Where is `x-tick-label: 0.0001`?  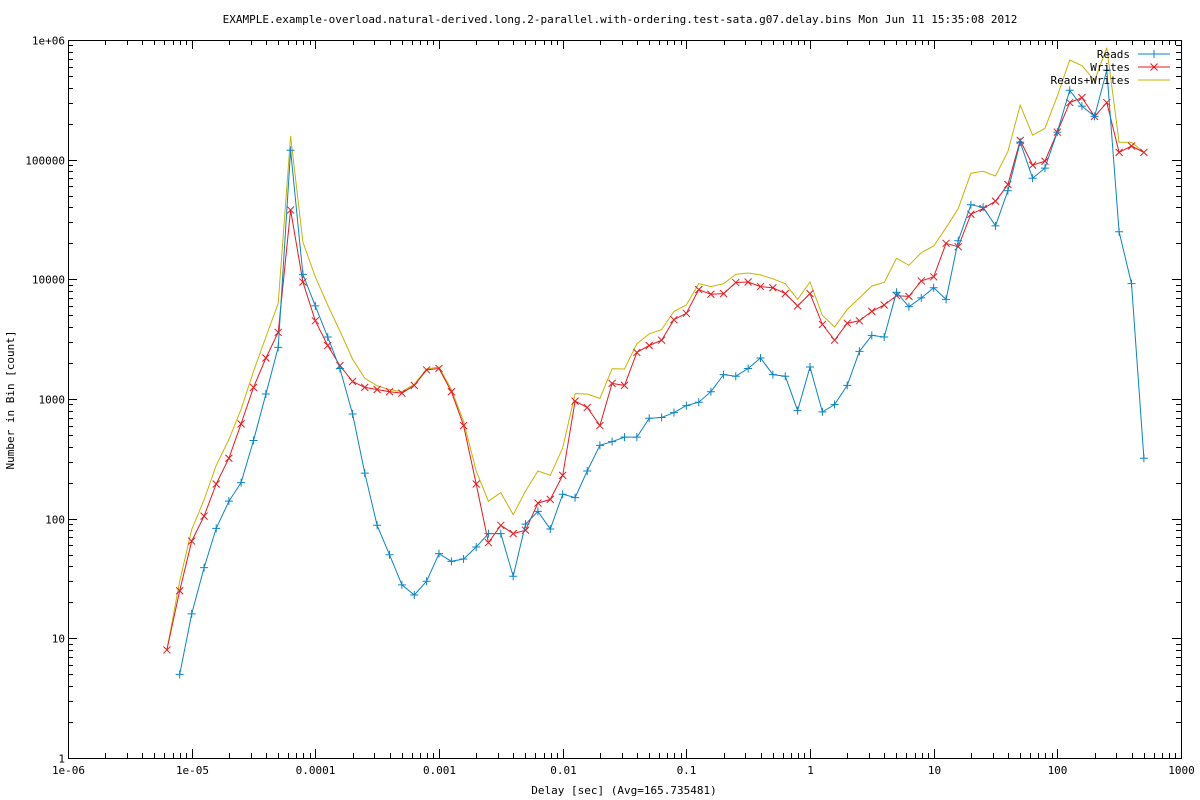 x-tick-label: 0.0001 is located at coordinates (316, 770).